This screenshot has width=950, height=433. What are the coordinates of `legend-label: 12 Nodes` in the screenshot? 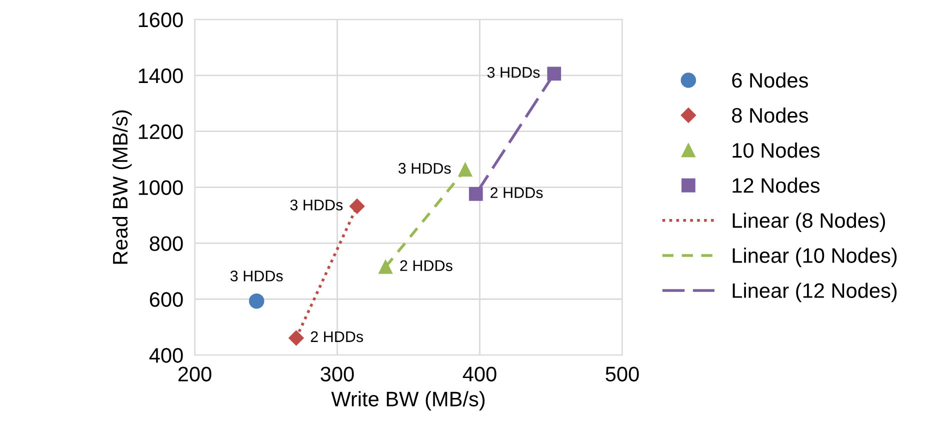 It's located at (776, 185).